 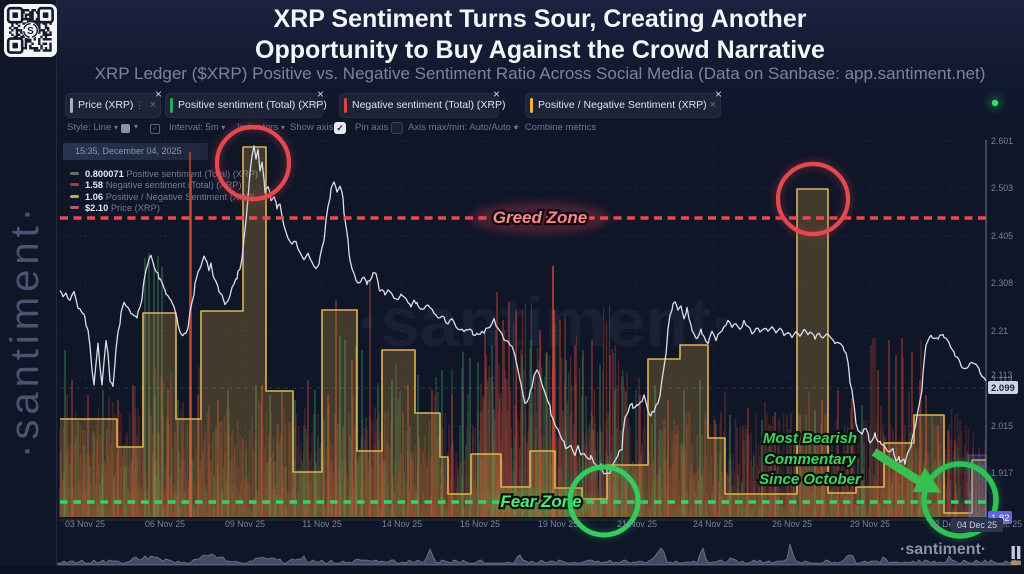 What do you see at coordinates (977, 525) in the screenshot?
I see `svg-text: 04 Dec 25` at bounding box center [977, 525].